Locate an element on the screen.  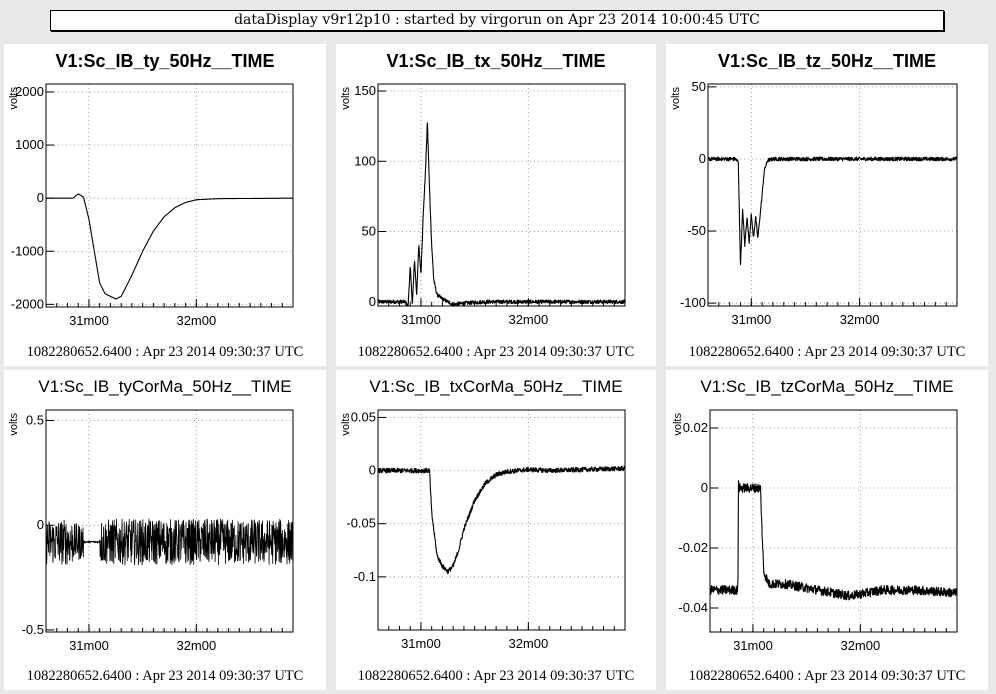
plot-title: V1:Sc_IB_txCorMa_50Hz__TIME is located at coordinates (496, 386).